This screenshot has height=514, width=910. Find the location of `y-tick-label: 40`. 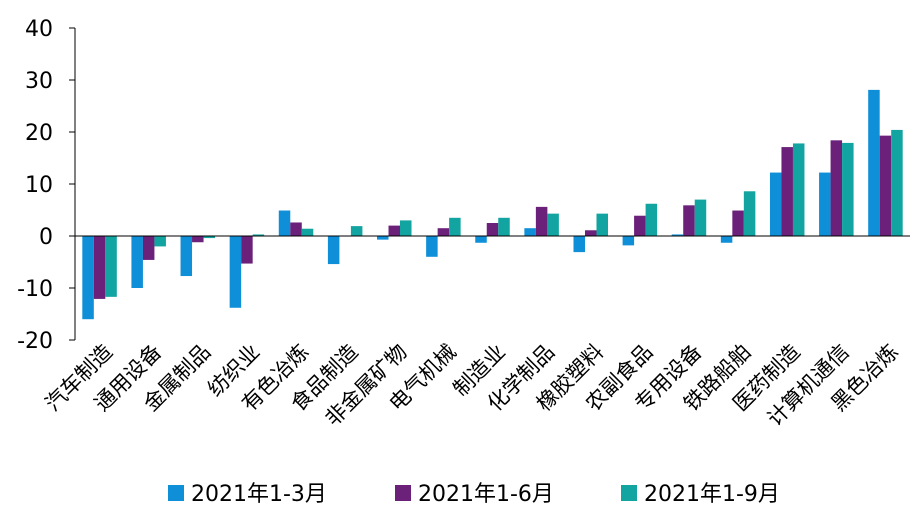

y-tick-label: 40 is located at coordinates (39, 29).